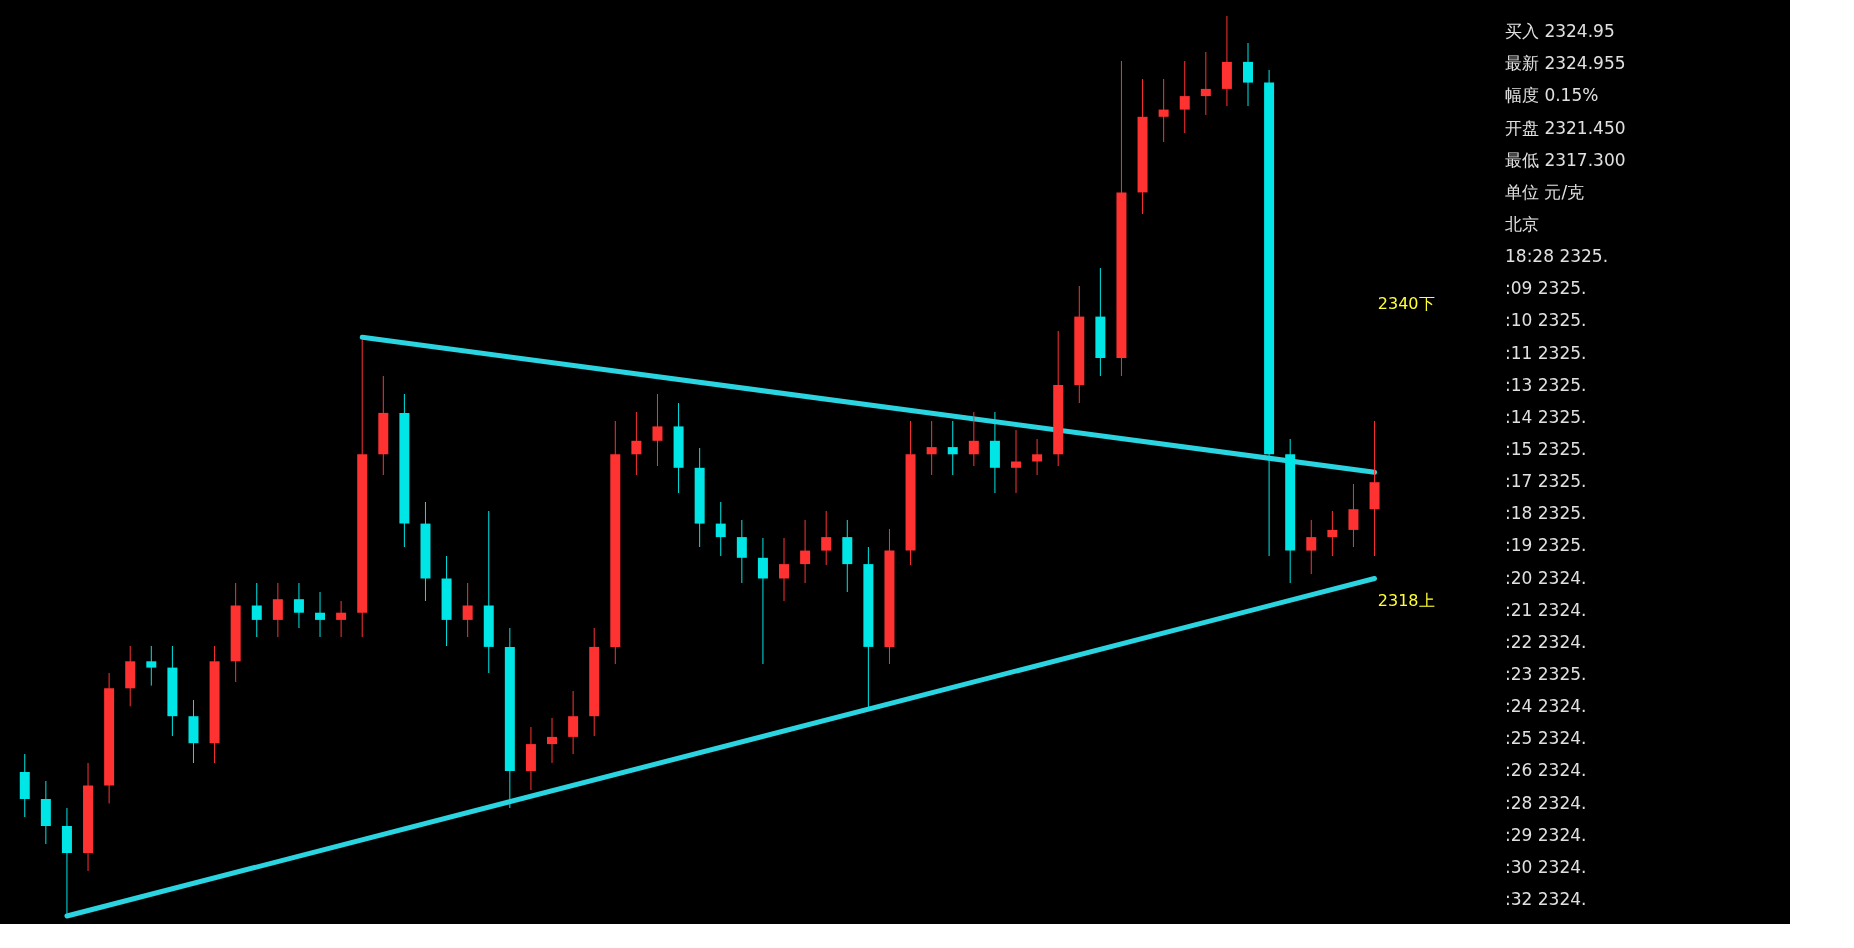  I want to click on text: 开盘 2321.450, so click(1565, 127).